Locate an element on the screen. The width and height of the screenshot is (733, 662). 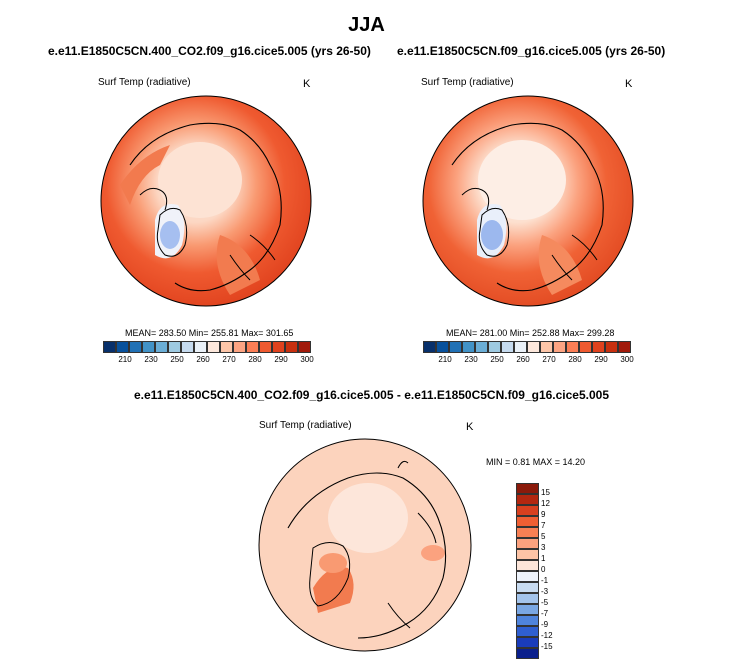
diff-variable-label: Surf Temp (radiative) is located at coordinates (305, 425).